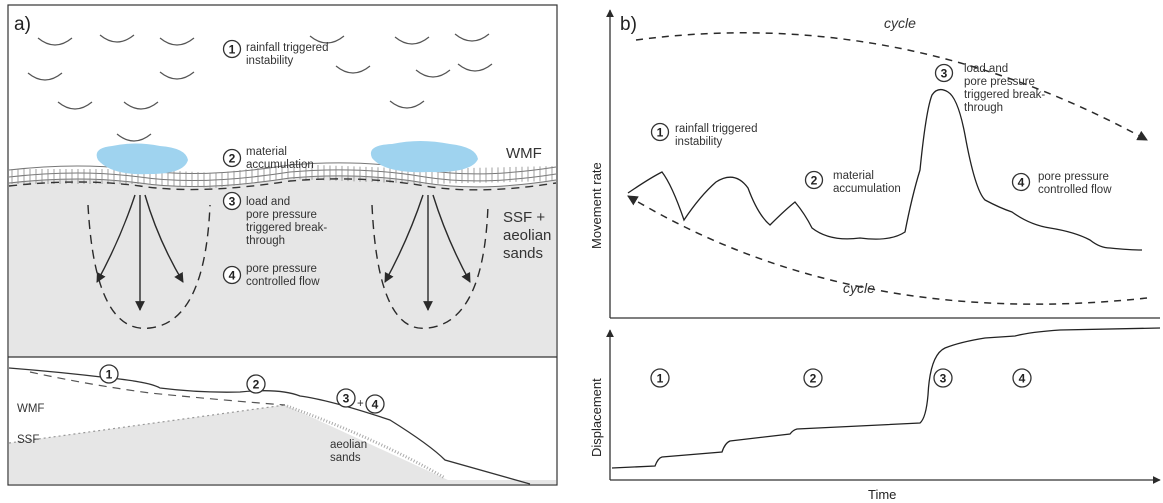 Image resolution: width=1163 pixels, height=503 pixels. I want to click on wmf-layer, so click(282, 175).